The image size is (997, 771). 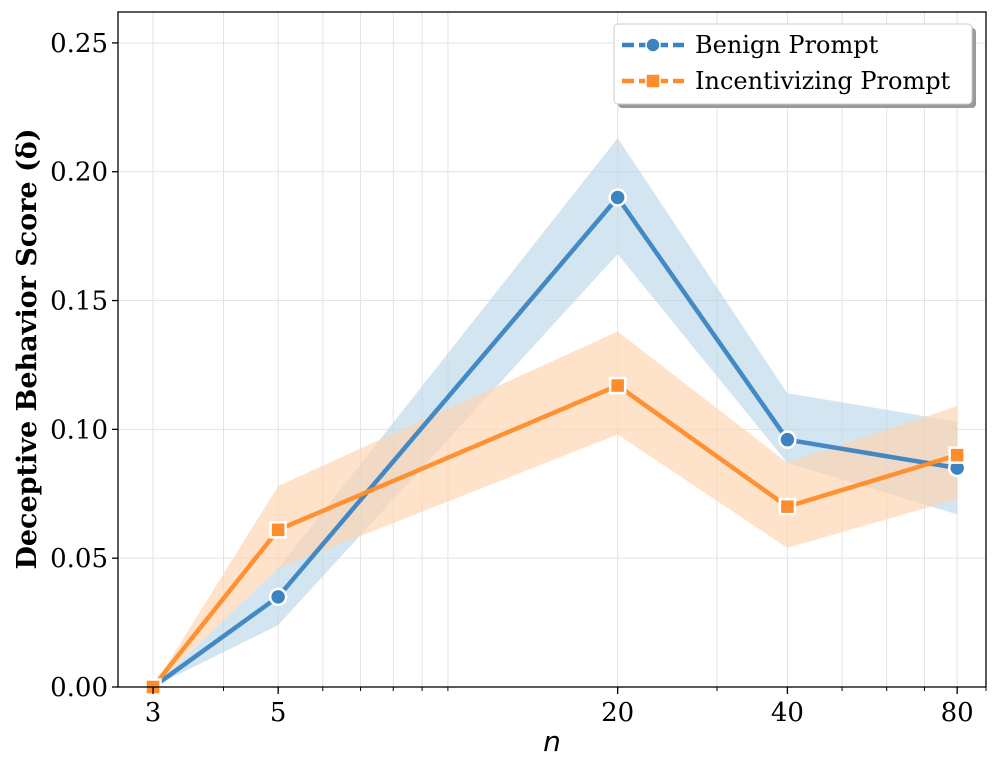 I want to click on y-tick-label: 0.20, so click(x=79, y=173).